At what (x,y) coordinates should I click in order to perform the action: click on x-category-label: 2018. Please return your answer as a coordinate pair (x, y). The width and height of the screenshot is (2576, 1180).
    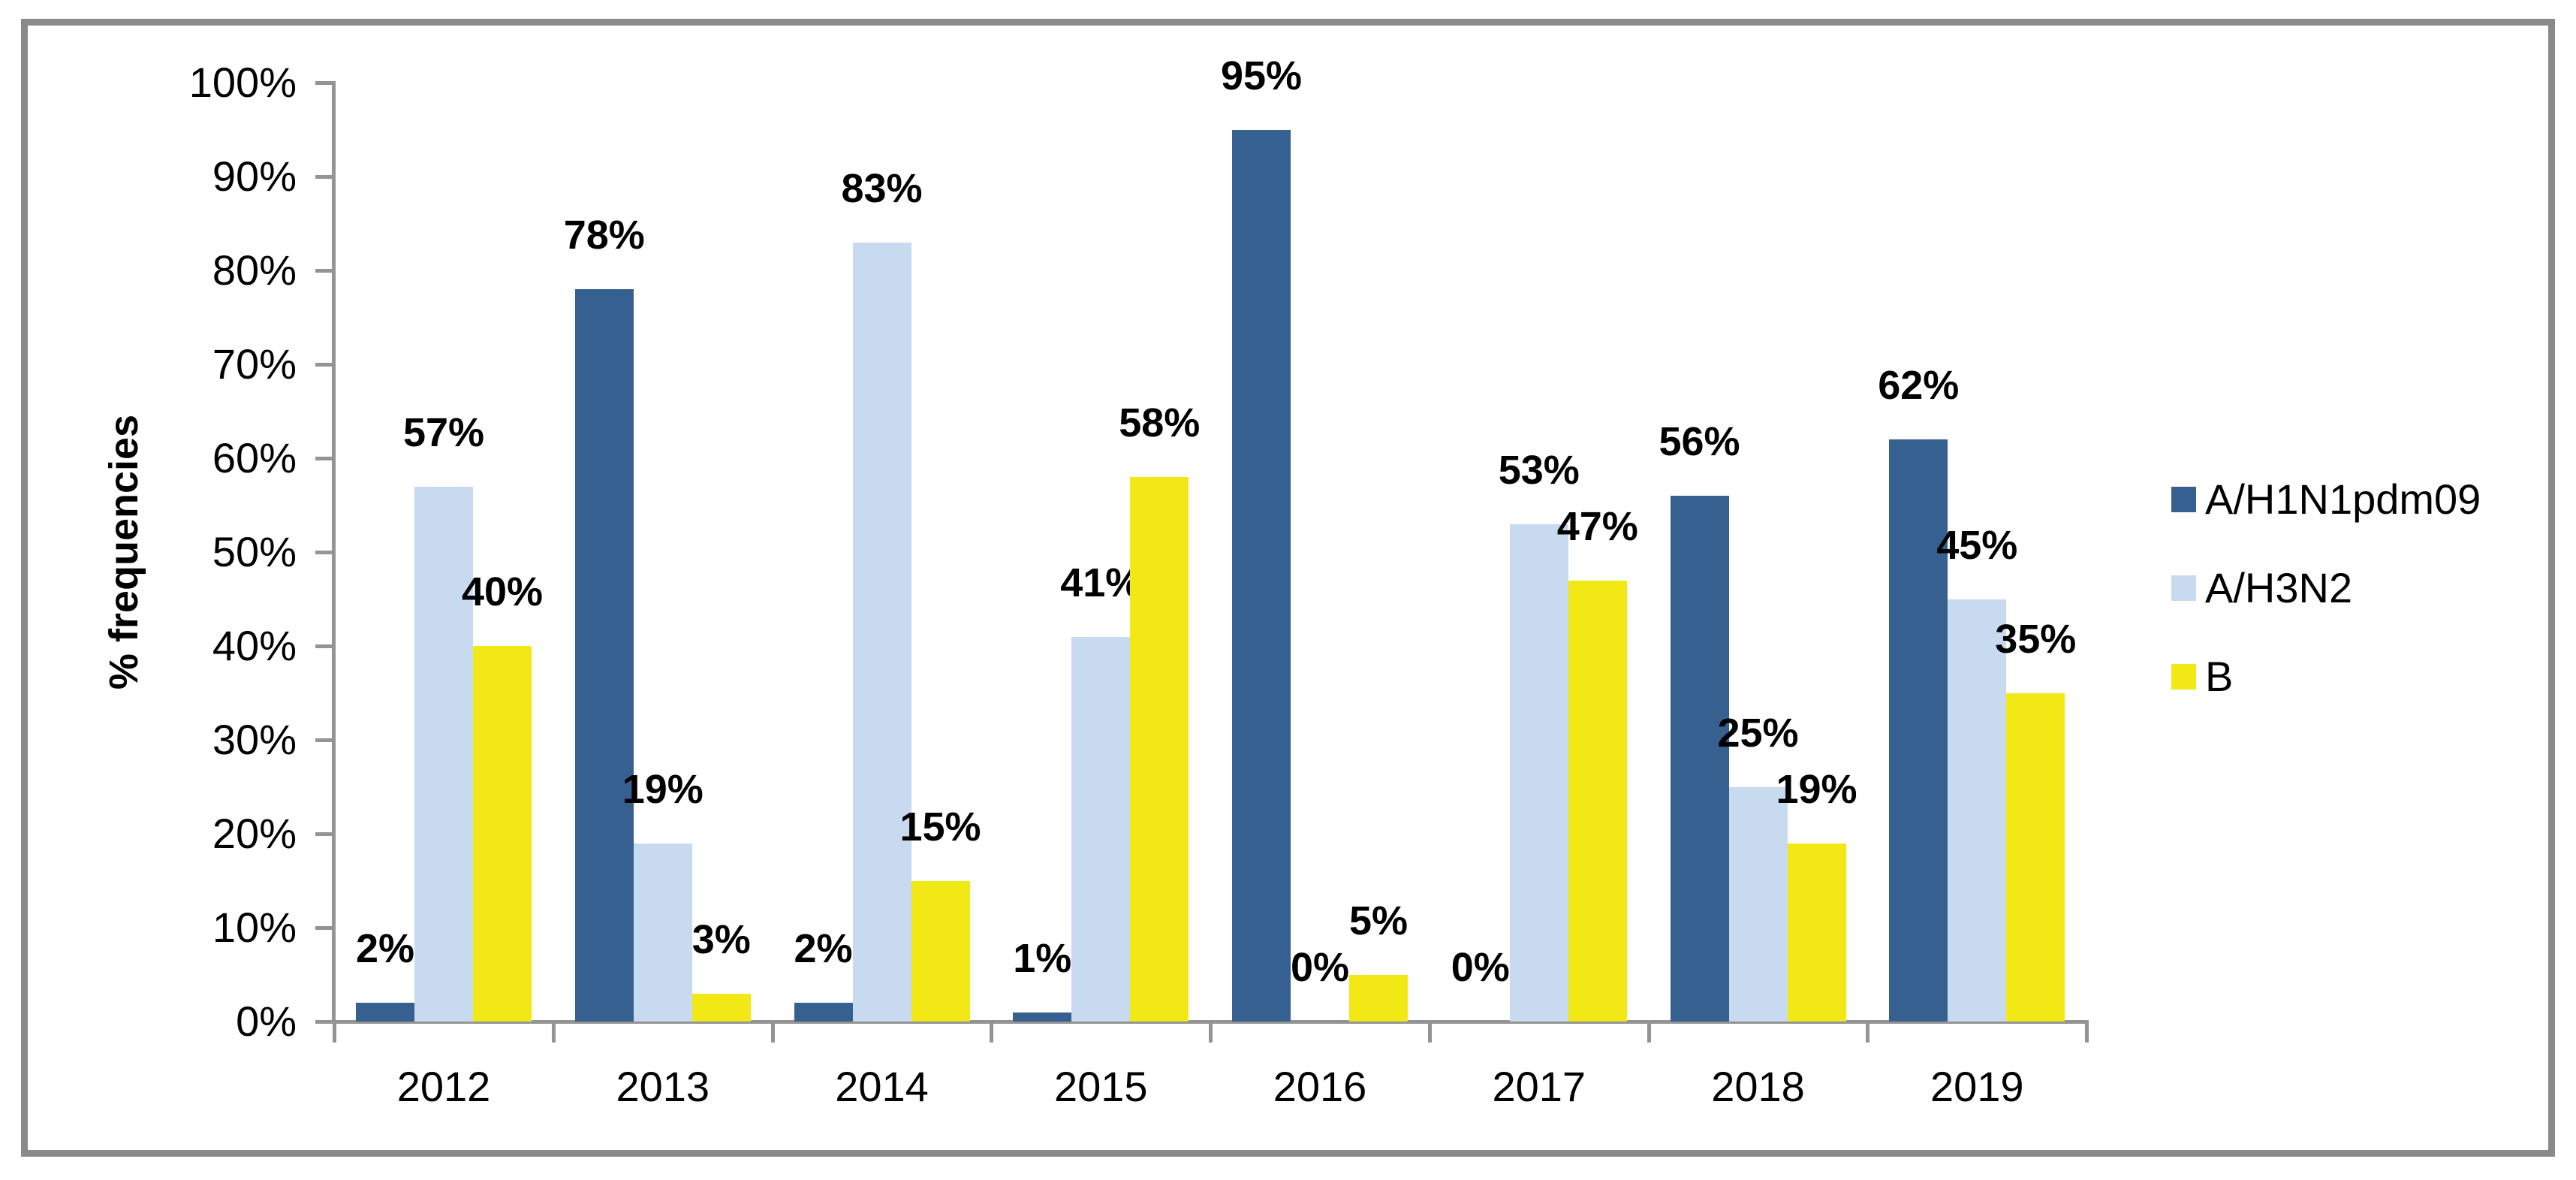
    Looking at the image, I should click on (1758, 1086).